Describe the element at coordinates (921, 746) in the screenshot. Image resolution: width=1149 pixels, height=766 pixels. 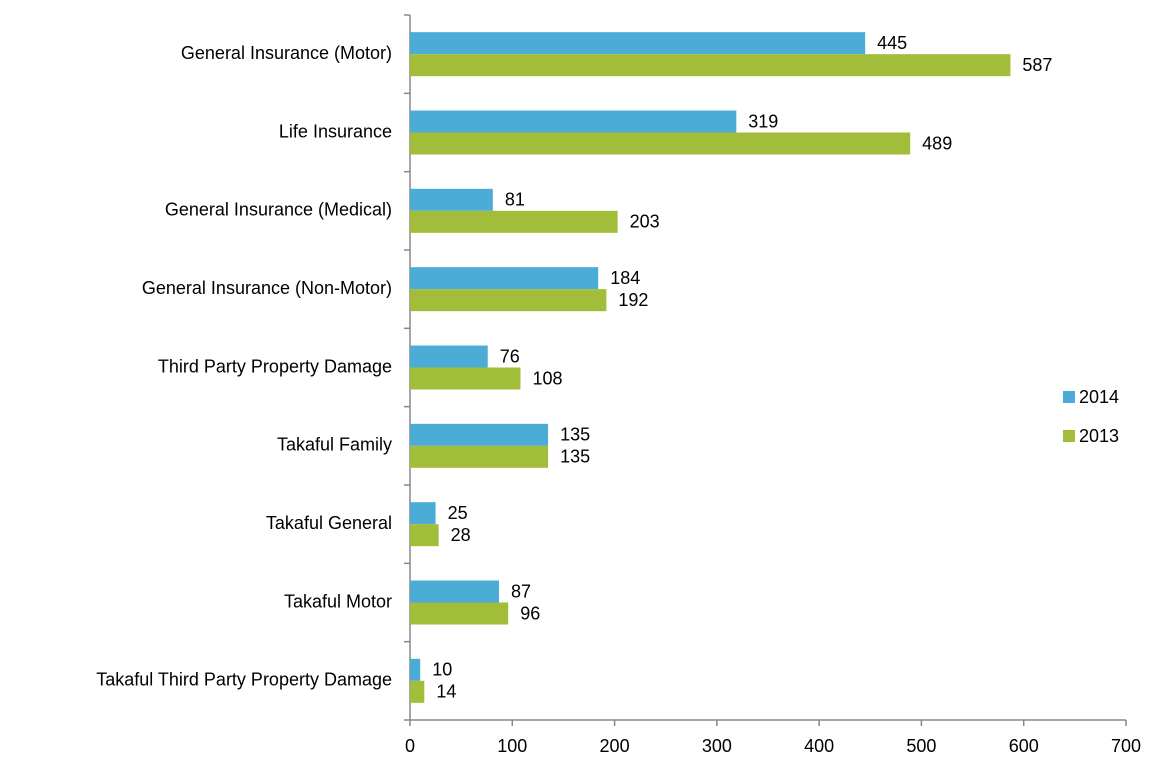
I see `x-tick-label: 500` at that location.